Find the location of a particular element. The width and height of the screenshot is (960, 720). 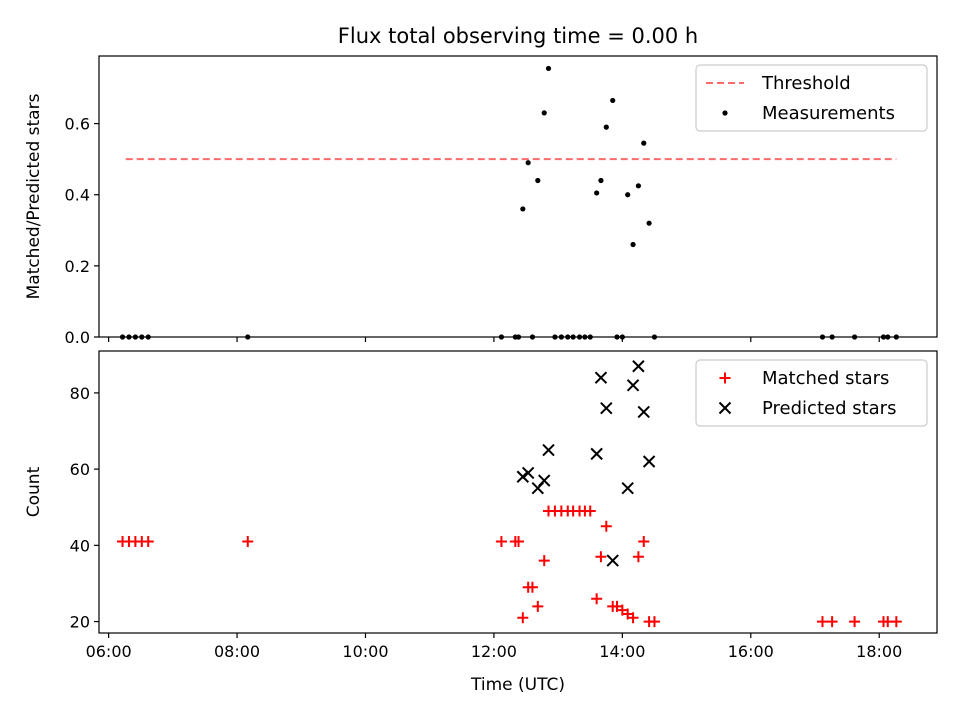

y-tick-label: 20 is located at coordinates (80, 622).